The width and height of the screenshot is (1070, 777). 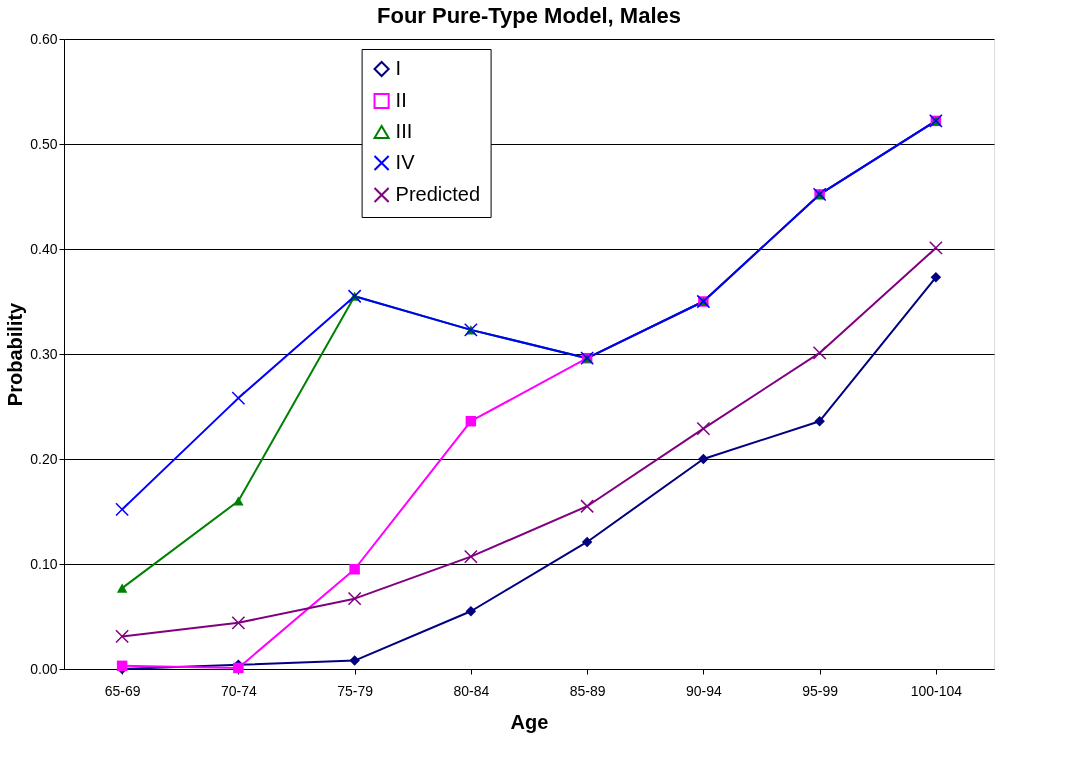 What do you see at coordinates (238, 690) in the screenshot?
I see `x-tick-label: 70-74` at bounding box center [238, 690].